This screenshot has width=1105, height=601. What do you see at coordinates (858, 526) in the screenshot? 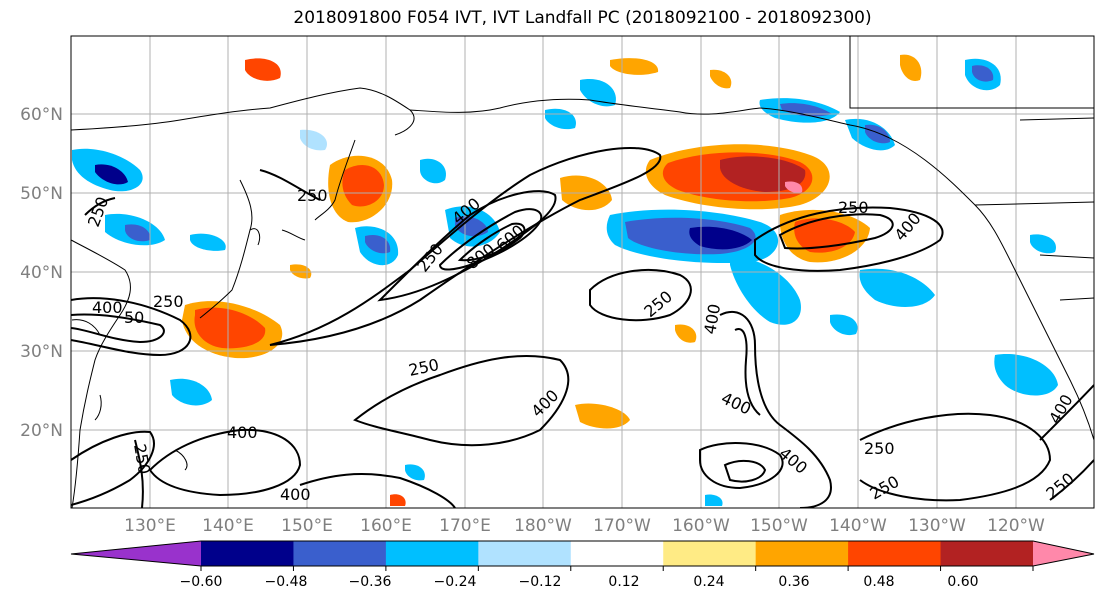
I see `lon-label: 140°W` at bounding box center [858, 526].